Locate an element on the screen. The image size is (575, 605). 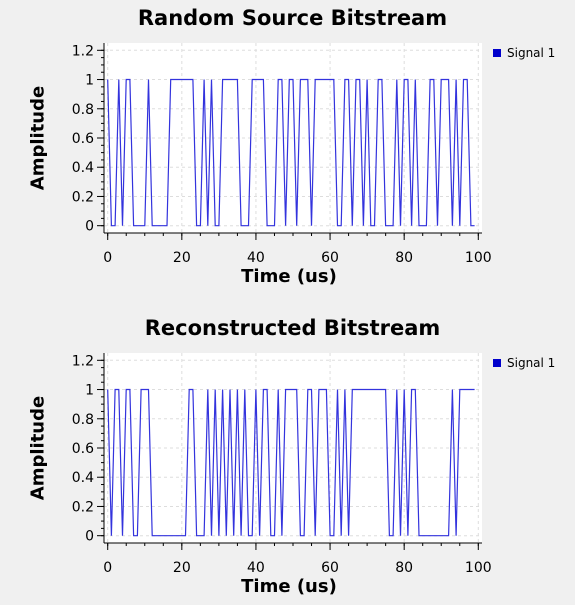
chart-title: Random Source Bitstream is located at coordinates (292, 18).